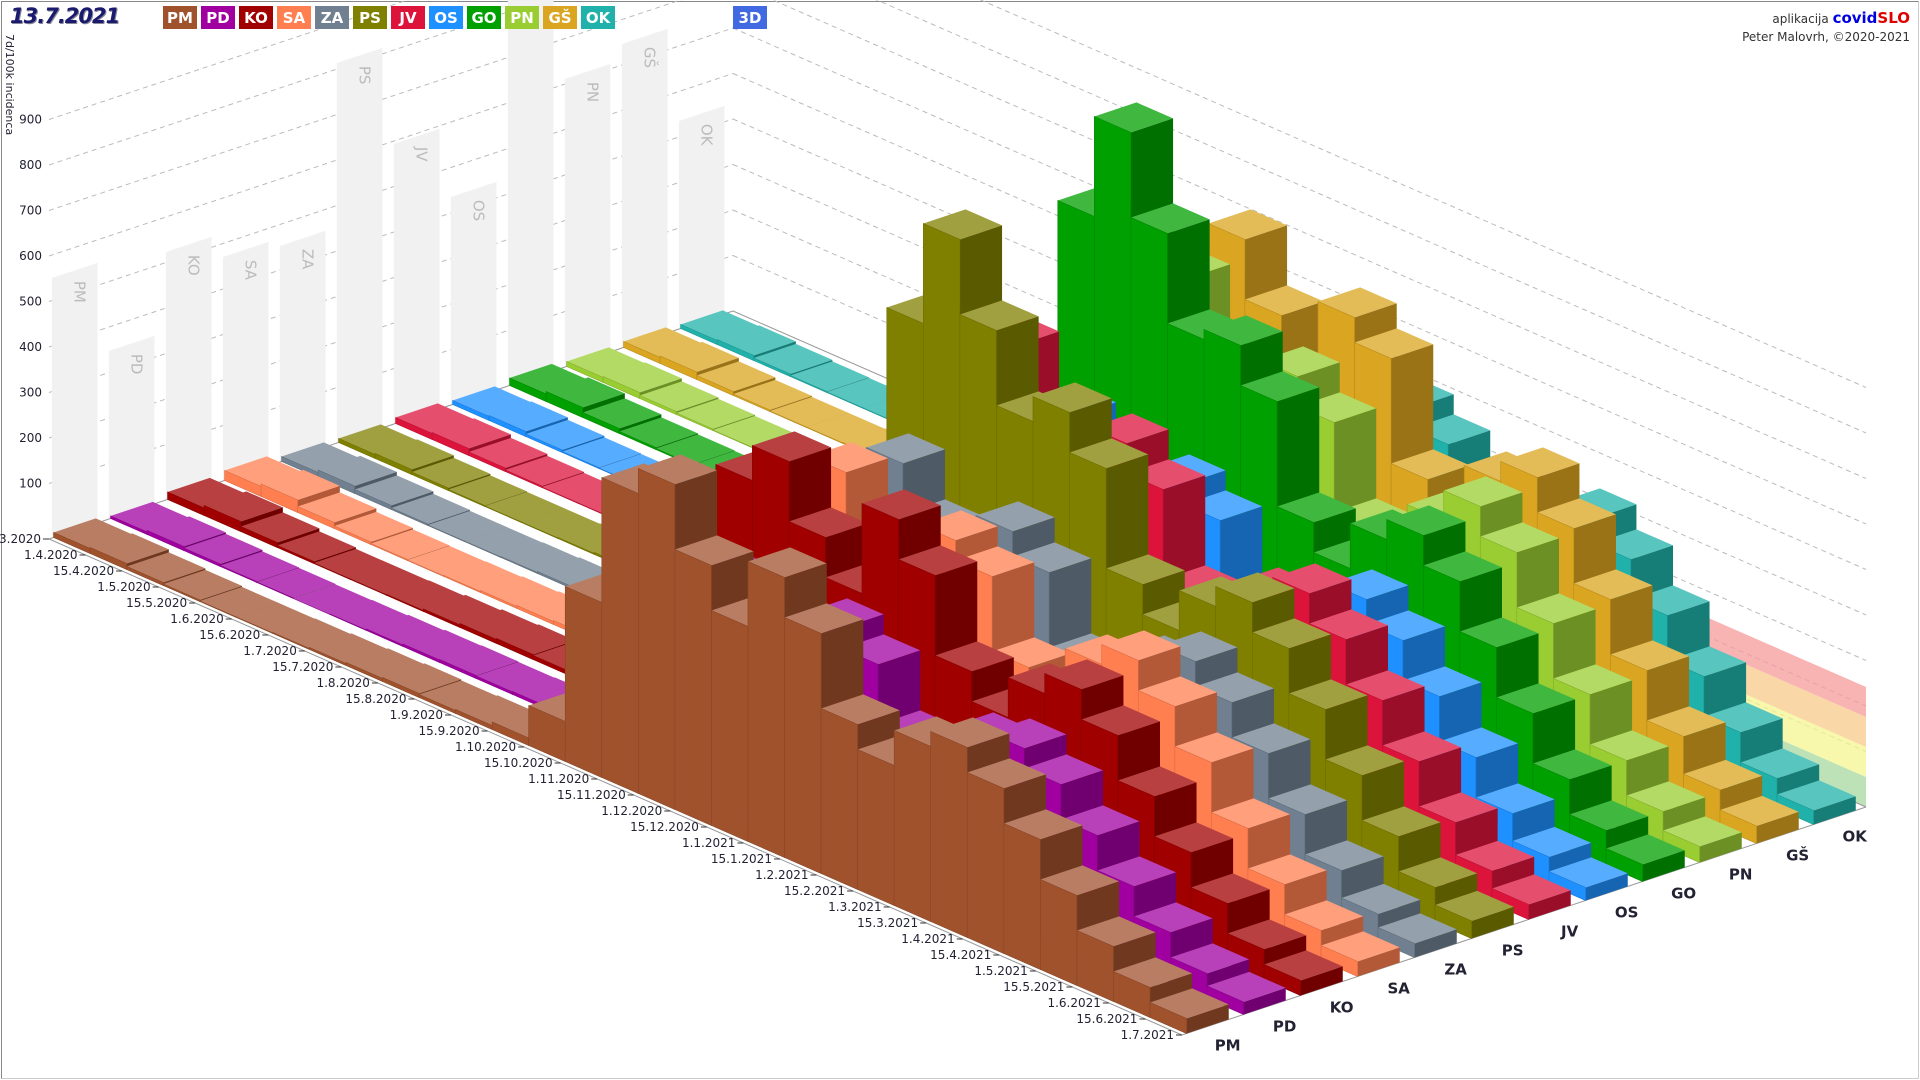 This screenshot has width=1920, height=1080. I want to click on date-tick-label: 1.7.2021, so click(1147, 1035).